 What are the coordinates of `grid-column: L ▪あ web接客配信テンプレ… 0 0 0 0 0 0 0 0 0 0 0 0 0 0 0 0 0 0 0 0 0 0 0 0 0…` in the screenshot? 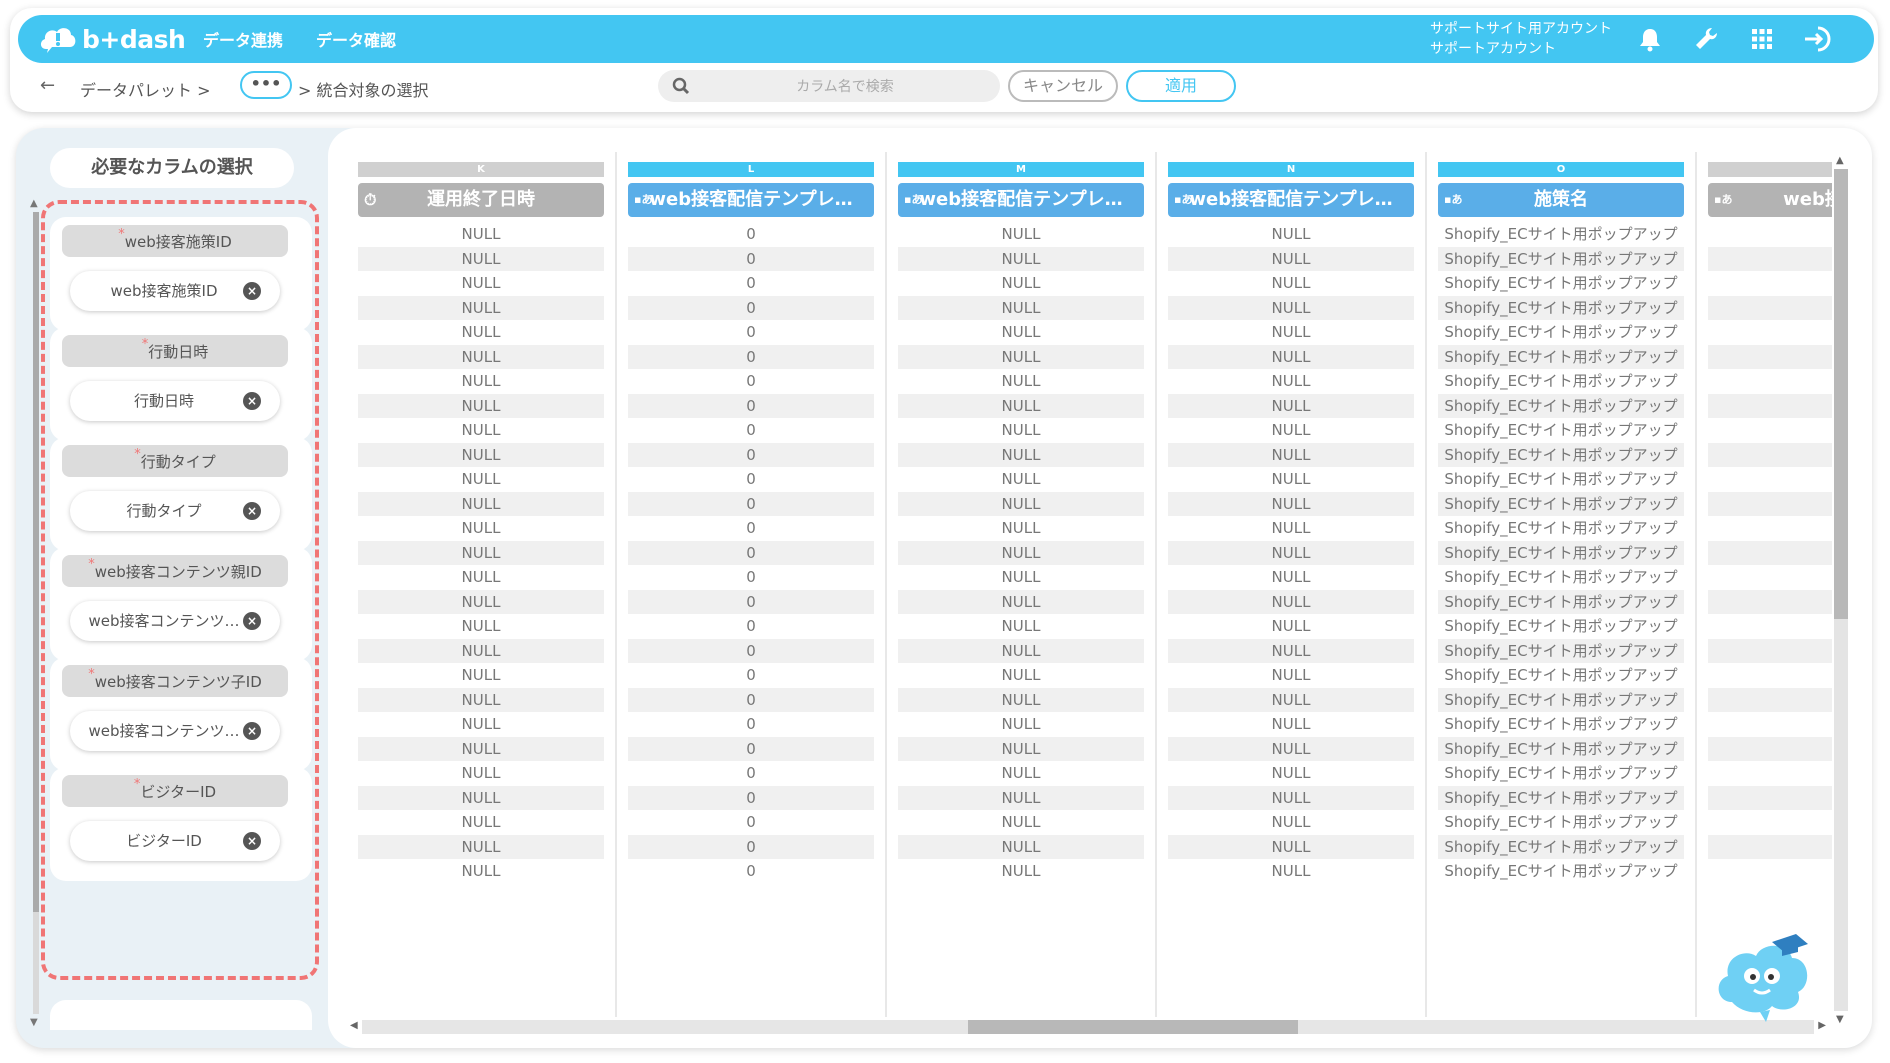 It's located at (750, 584).